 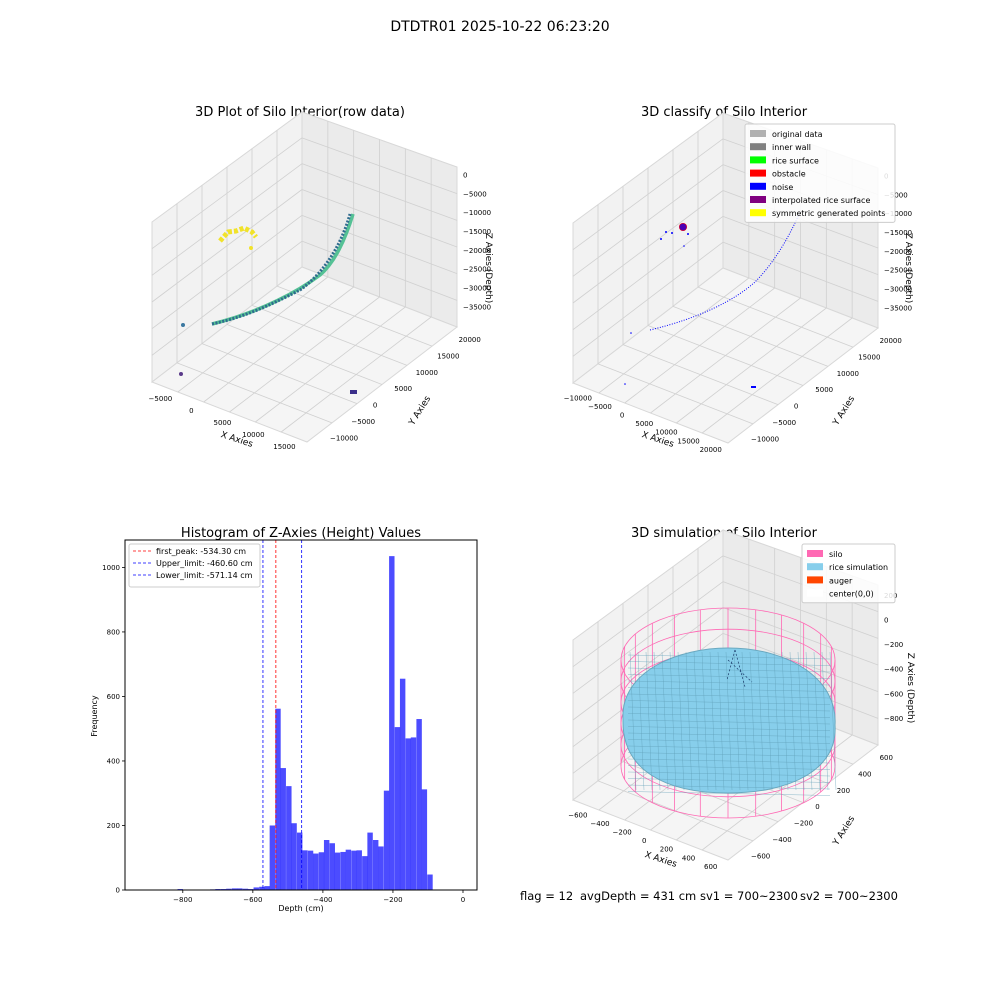 What do you see at coordinates (111, 568) in the screenshot?
I see `y-tick-label: 1000` at bounding box center [111, 568].